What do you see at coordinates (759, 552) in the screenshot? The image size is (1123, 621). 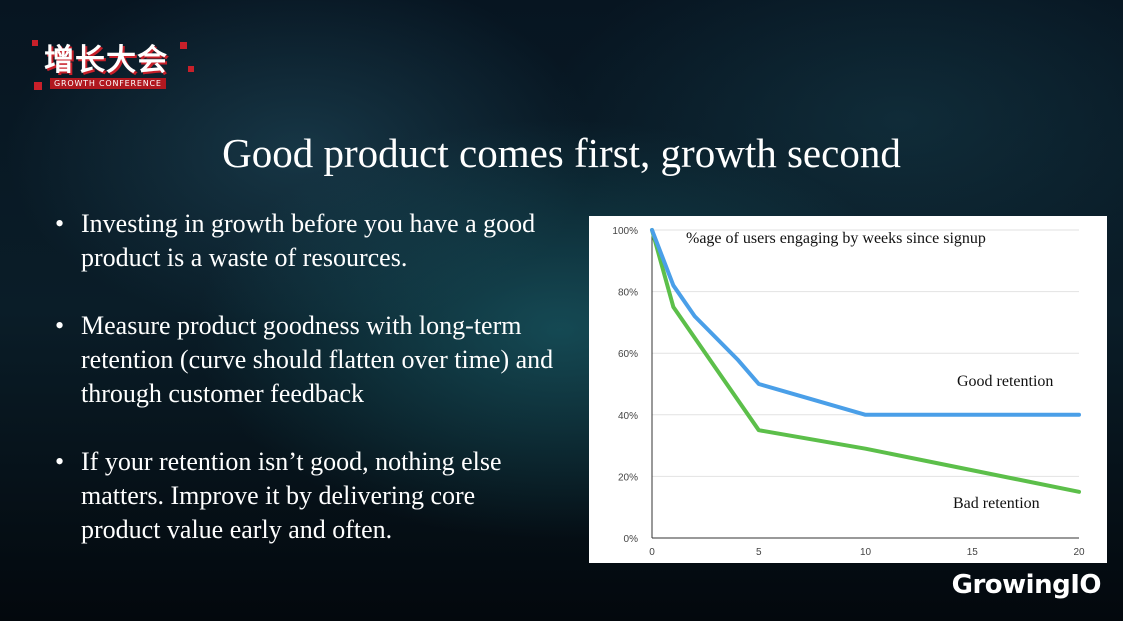 I see `x-tick-label: 5` at bounding box center [759, 552].